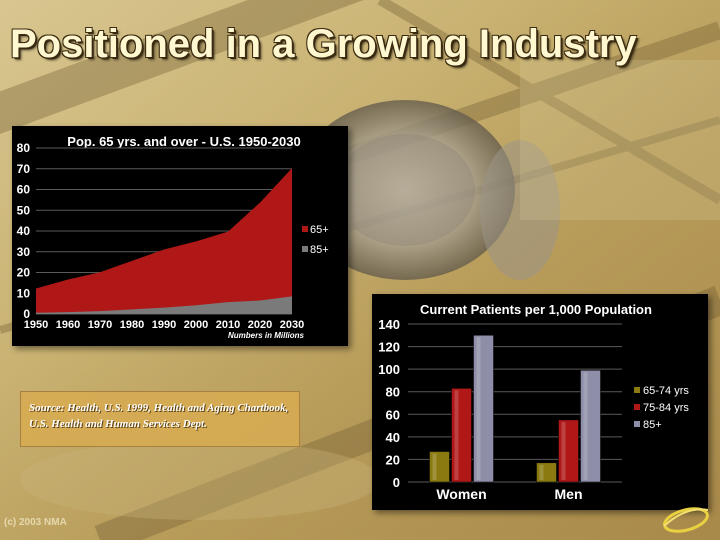 Image resolution: width=720 pixels, height=540 pixels. What do you see at coordinates (35, 522) in the screenshot?
I see `copyright-text: (c) 2003 NMA` at bounding box center [35, 522].